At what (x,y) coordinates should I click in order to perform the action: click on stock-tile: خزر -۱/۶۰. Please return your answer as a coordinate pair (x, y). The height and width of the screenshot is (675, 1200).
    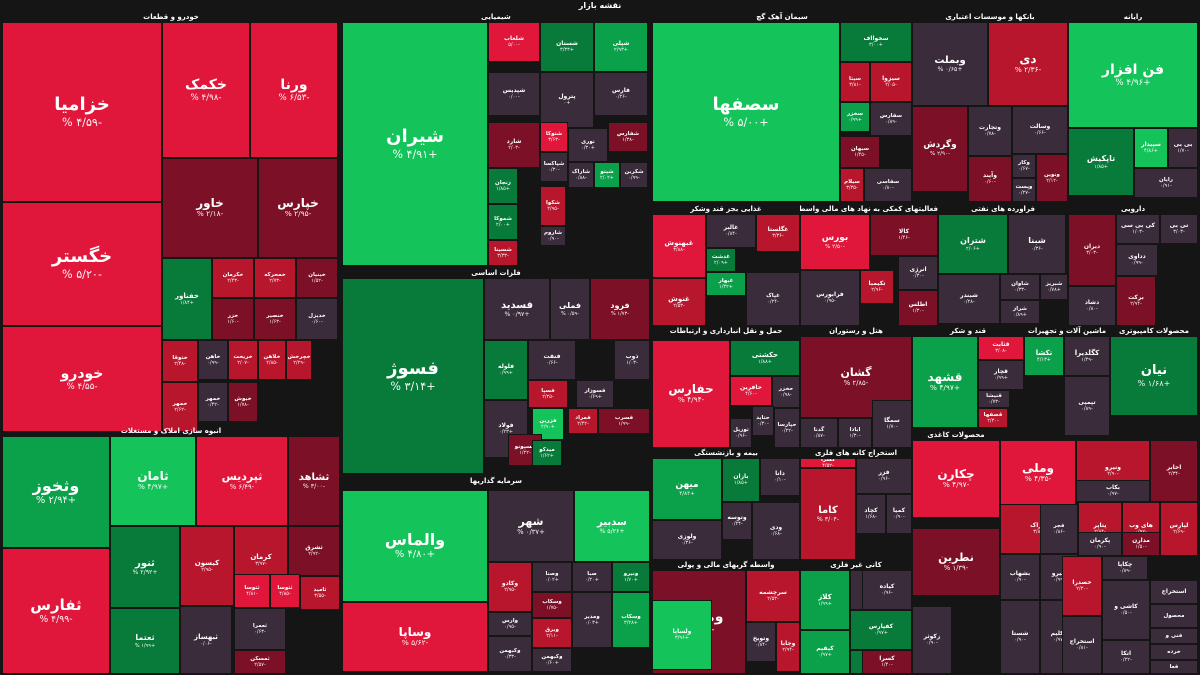
    Looking at the image, I should click on (233, 319).